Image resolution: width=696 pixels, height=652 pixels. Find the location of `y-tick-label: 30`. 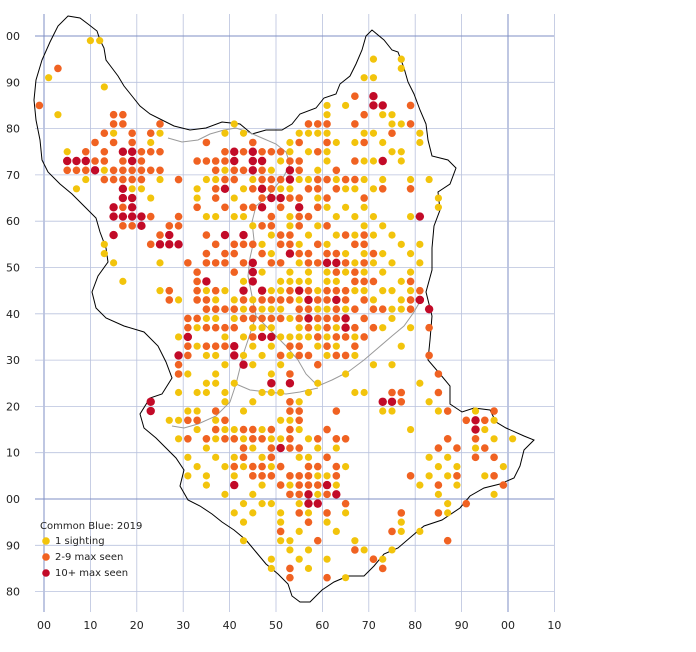

y-tick-label: 30 is located at coordinates (13, 360).